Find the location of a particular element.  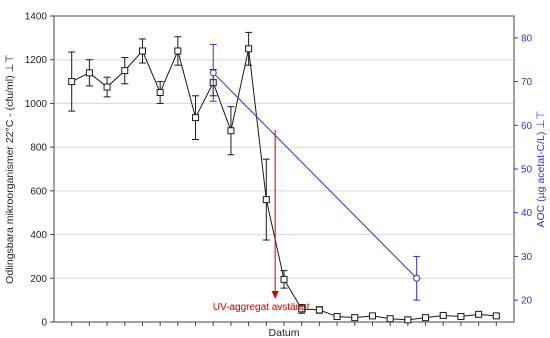

right-y-tick-label: 60 is located at coordinates (527, 126).